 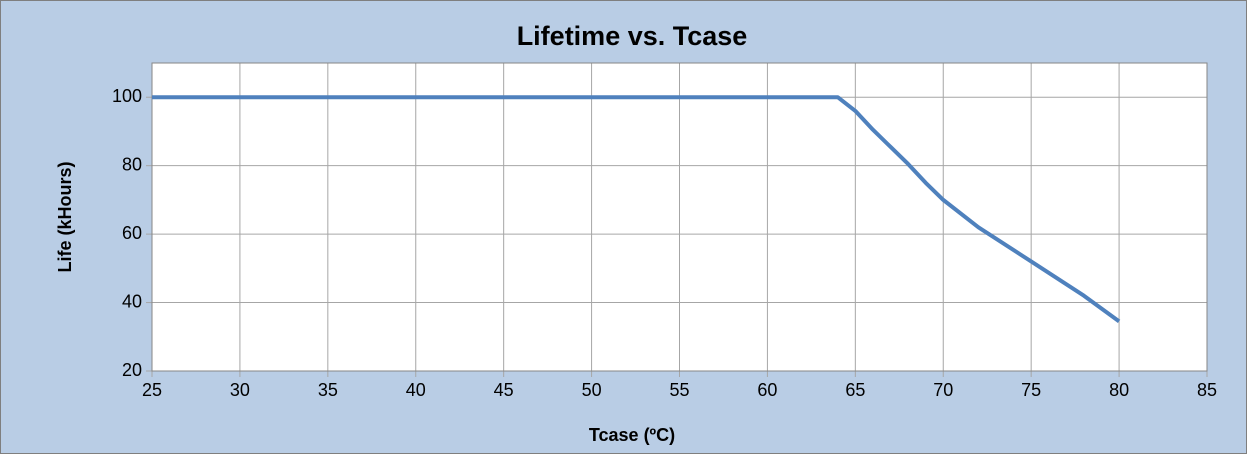 What do you see at coordinates (132, 370) in the screenshot?
I see `y-tick-label: 20` at bounding box center [132, 370].